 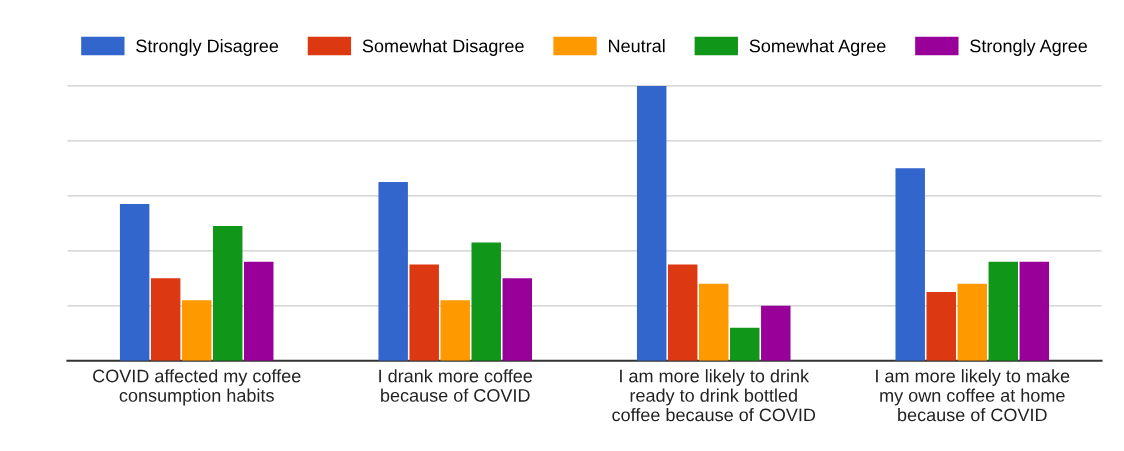 I want to click on legend-label: Somewhat Agree, so click(x=817, y=47).